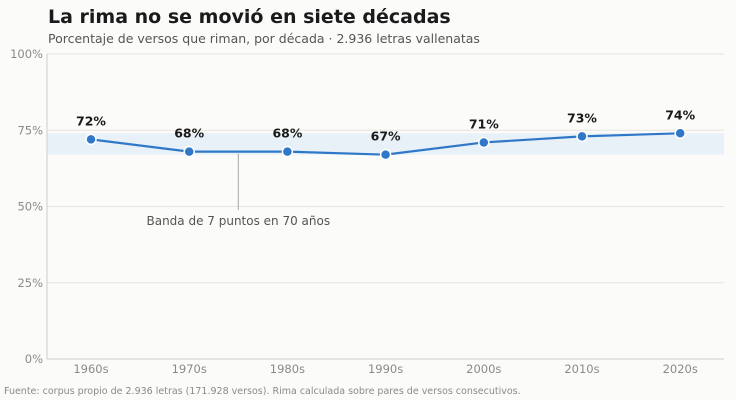 The height and width of the screenshot is (400, 736). What do you see at coordinates (90, 369) in the screenshot?
I see `x-tick-label: 1960s` at bounding box center [90, 369].